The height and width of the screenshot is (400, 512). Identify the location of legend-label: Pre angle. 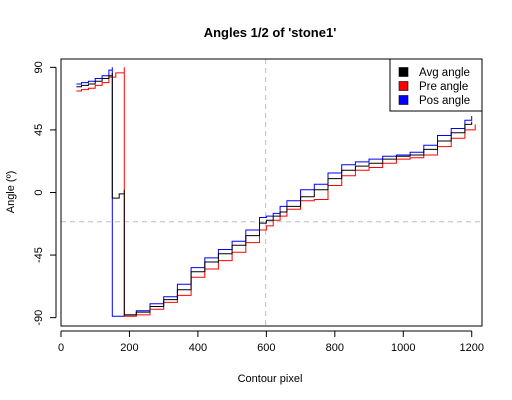
(443, 87).